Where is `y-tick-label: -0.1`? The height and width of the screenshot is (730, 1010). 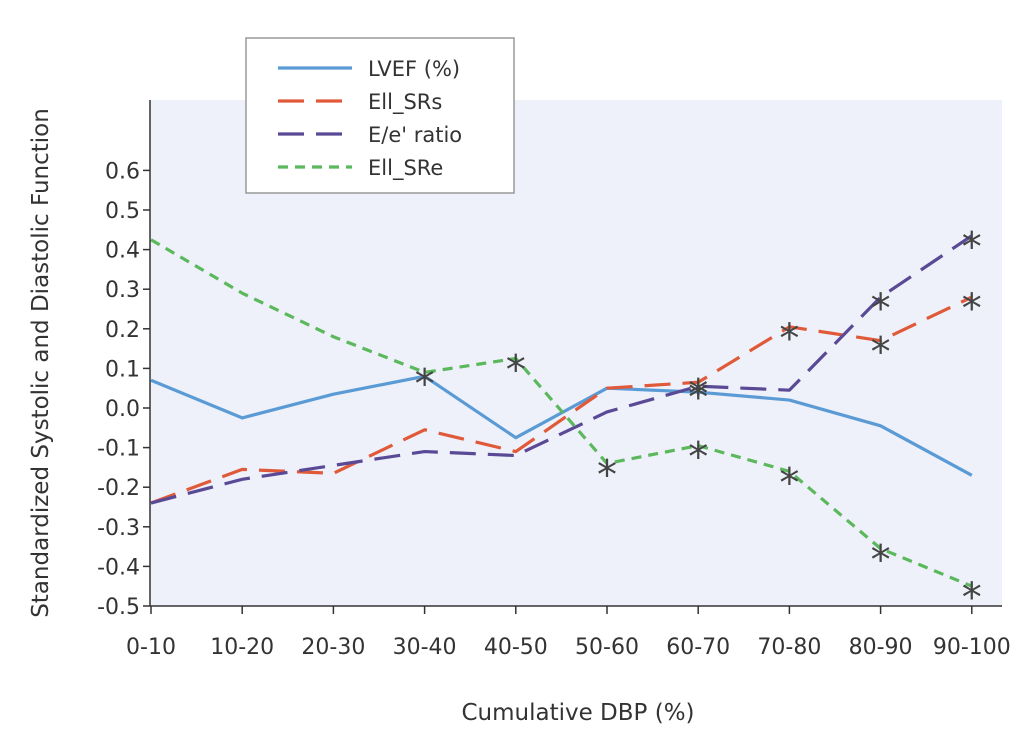 y-tick-label: -0.1 is located at coordinates (118, 449).